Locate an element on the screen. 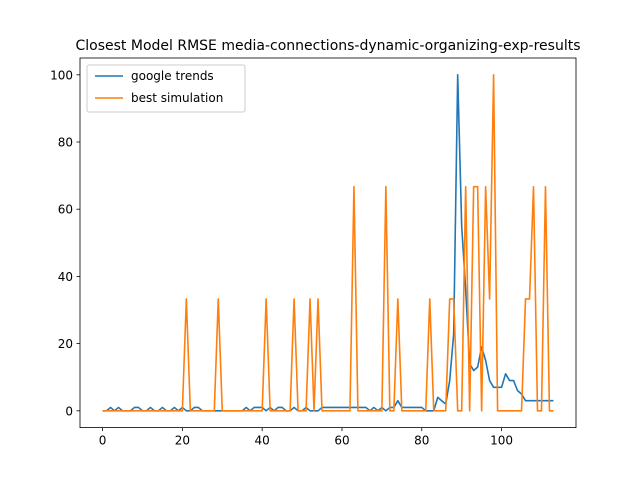 Image resolution: width=640 pixels, height=480 pixels. legend-box is located at coordinates (166, 88).